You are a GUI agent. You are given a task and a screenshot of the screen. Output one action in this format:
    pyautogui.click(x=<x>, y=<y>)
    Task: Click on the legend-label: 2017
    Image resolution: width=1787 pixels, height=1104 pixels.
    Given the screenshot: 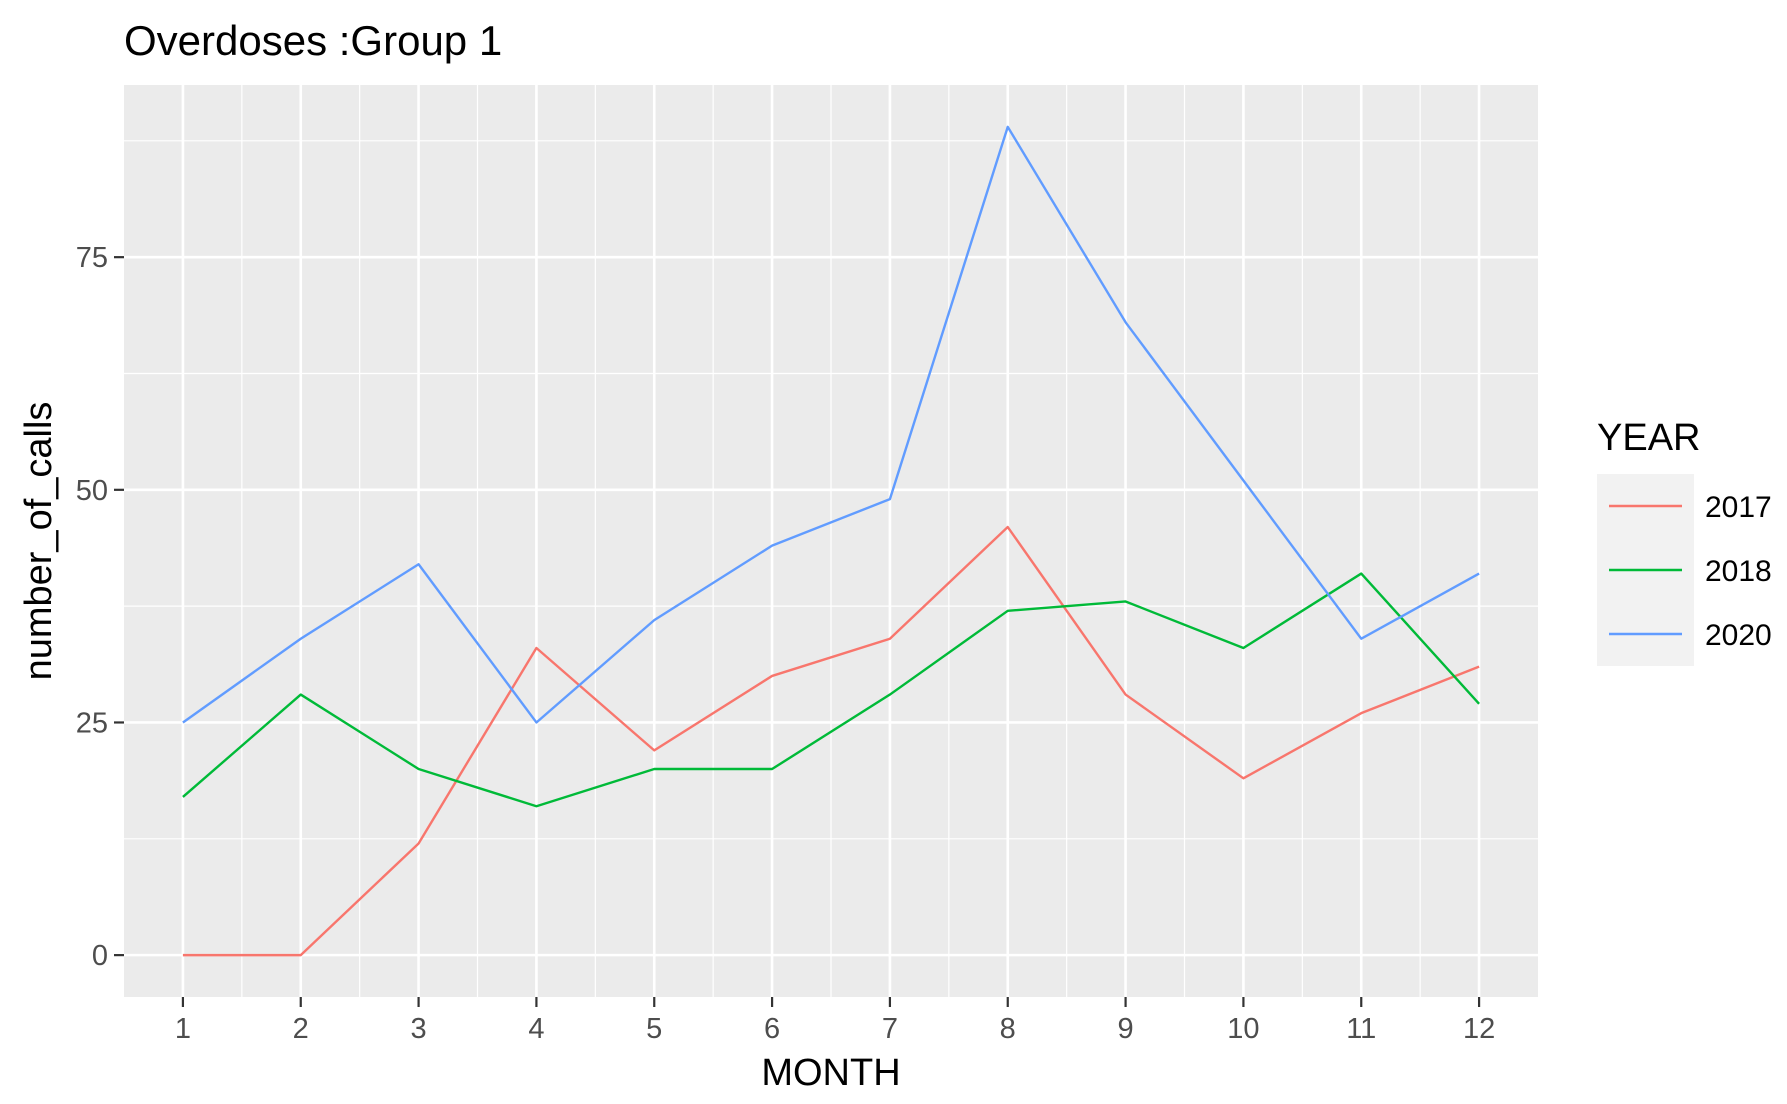 What is the action you would take?
    pyautogui.click(x=1738, y=507)
    